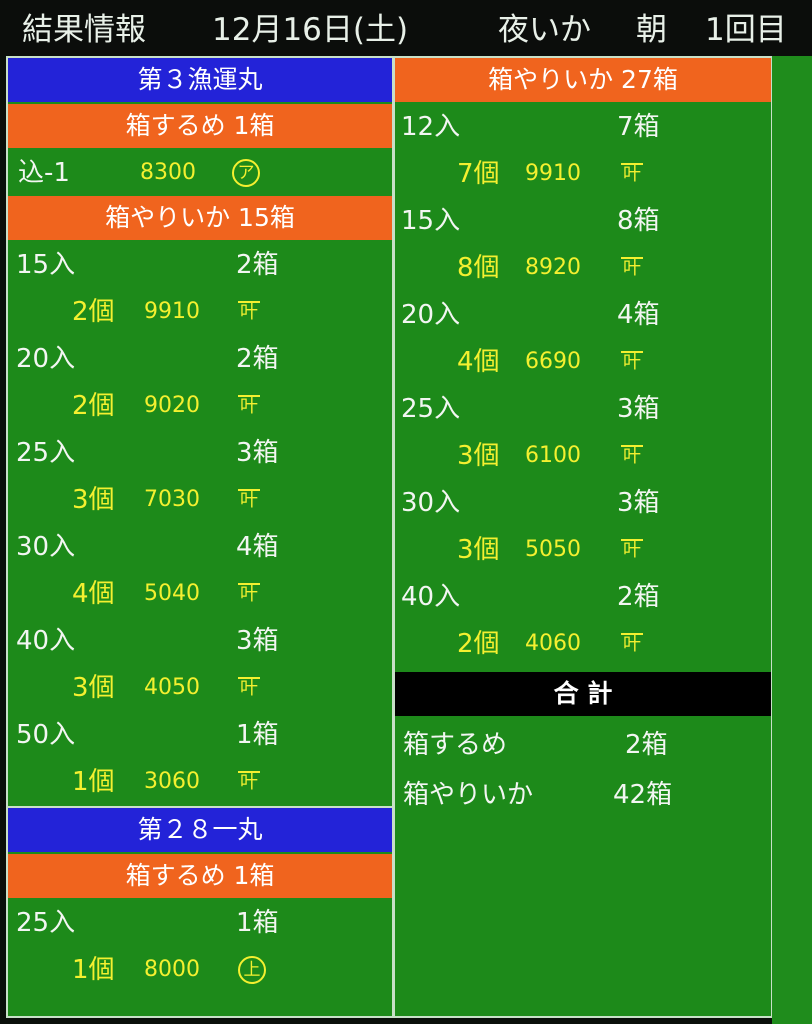 This screenshot has width=812, height=1024. I want to click on detail-row: 3個 5050 叶, so click(583, 550).